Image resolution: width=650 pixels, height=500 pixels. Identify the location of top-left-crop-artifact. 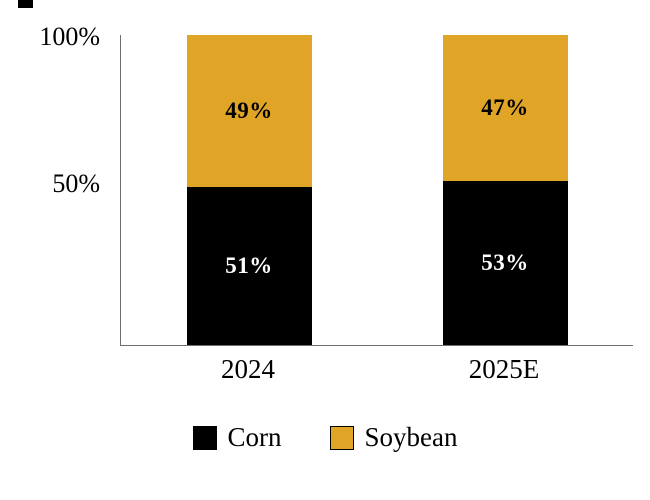
(25, 4).